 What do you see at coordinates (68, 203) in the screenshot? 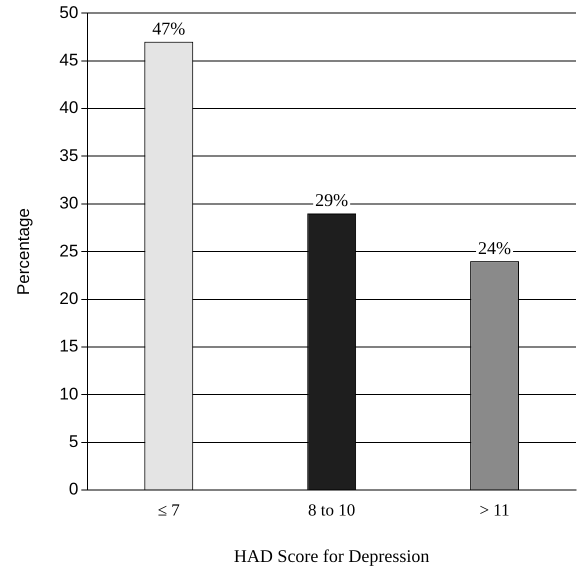
I see `y-tick-label: 30` at bounding box center [68, 203].